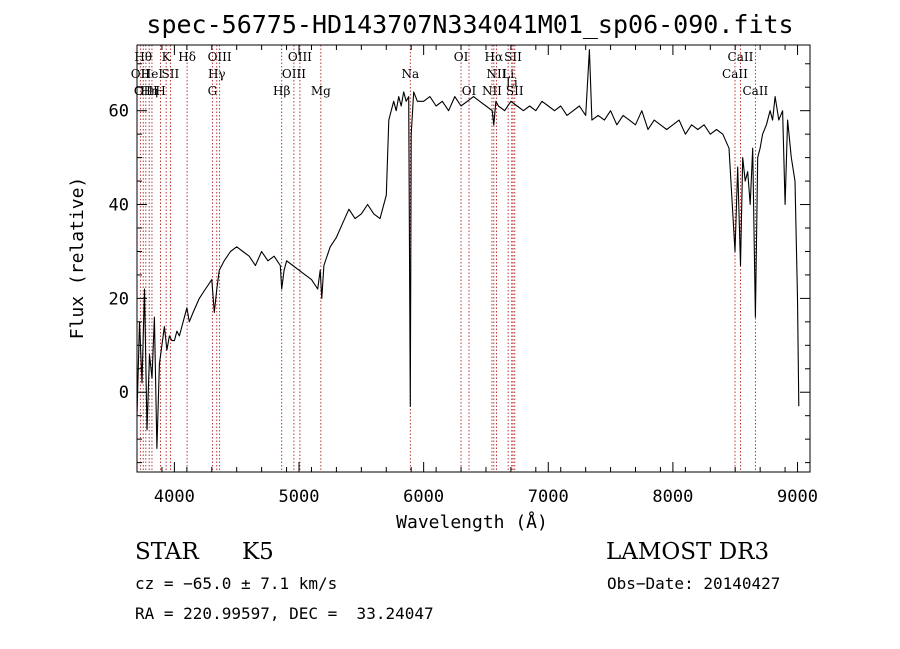  I want to click on x-tick-label: 5000, so click(299, 497).